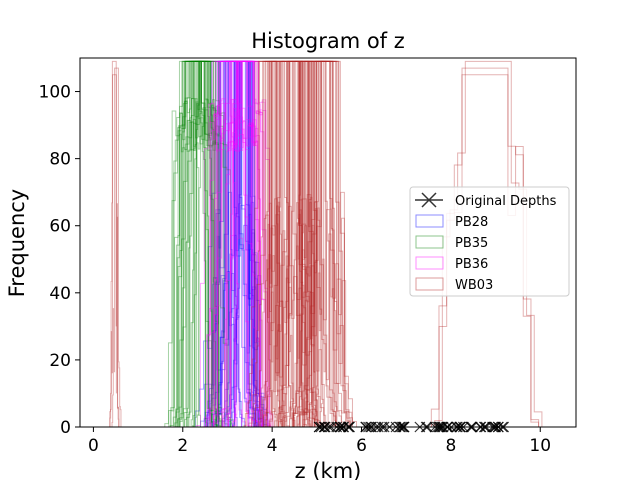 Image resolution: width=640 pixels, height=480 pixels. Describe the element at coordinates (60, 361) in the screenshot. I see `y-tick-label: 20` at that location.